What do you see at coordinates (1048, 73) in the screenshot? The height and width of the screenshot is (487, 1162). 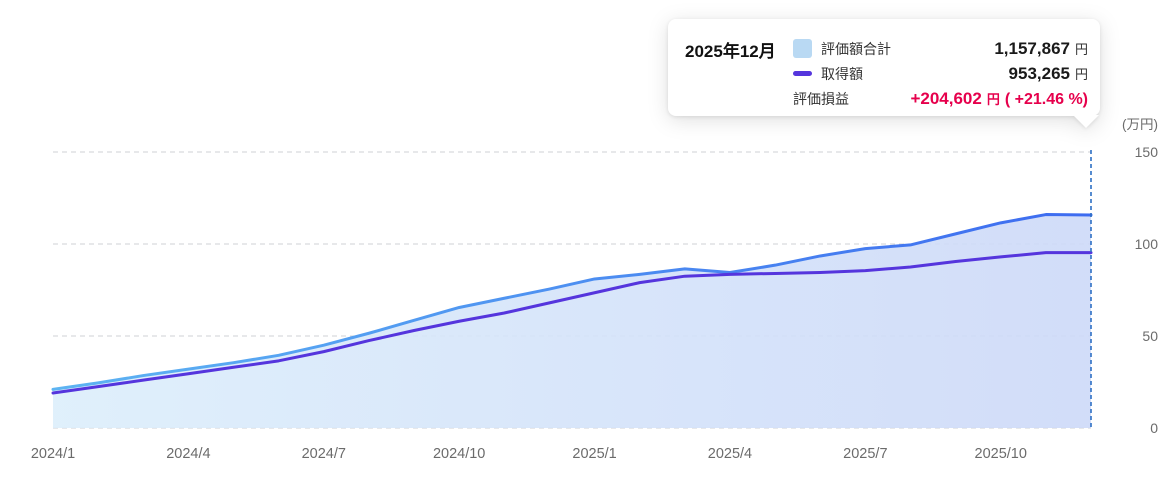 I see `cost-value: 953,265 円` at bounding box center [1048, 73].